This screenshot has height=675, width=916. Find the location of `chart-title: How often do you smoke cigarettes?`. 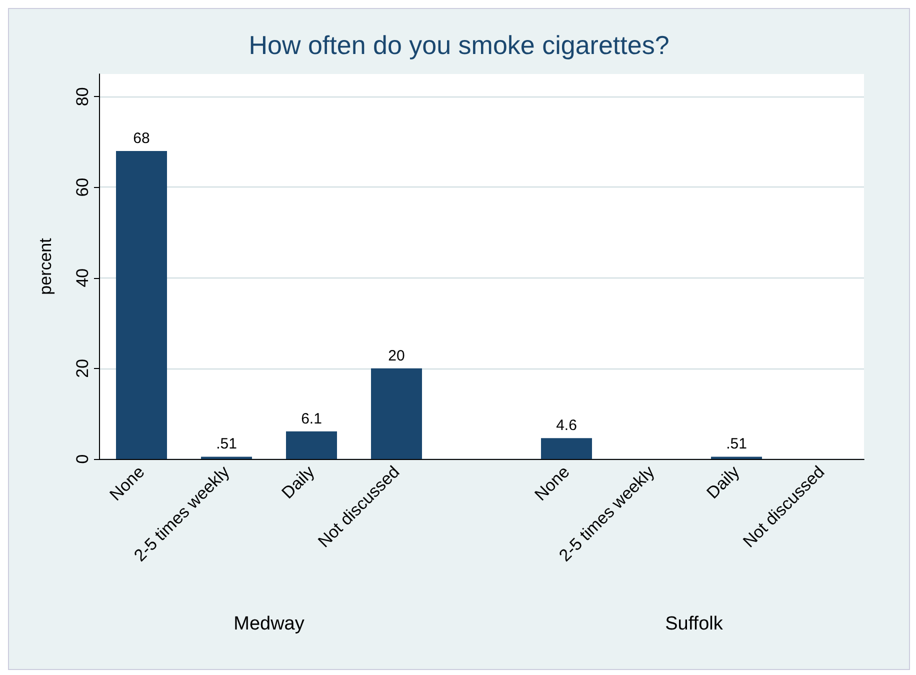

chart-title: How often do you smoke cigarettes? is located at coordinates (459, 45).